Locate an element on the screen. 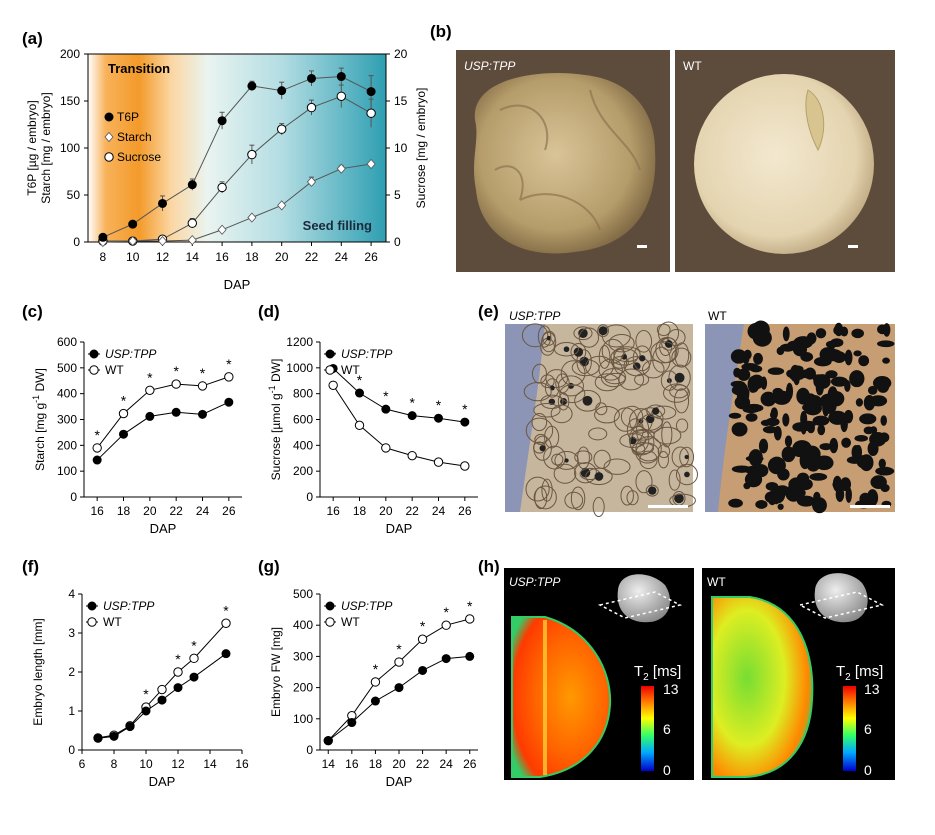 The width and height of the screenshot is (935, 835). y-tick-label: 1 is located at coordinates (71, 711).